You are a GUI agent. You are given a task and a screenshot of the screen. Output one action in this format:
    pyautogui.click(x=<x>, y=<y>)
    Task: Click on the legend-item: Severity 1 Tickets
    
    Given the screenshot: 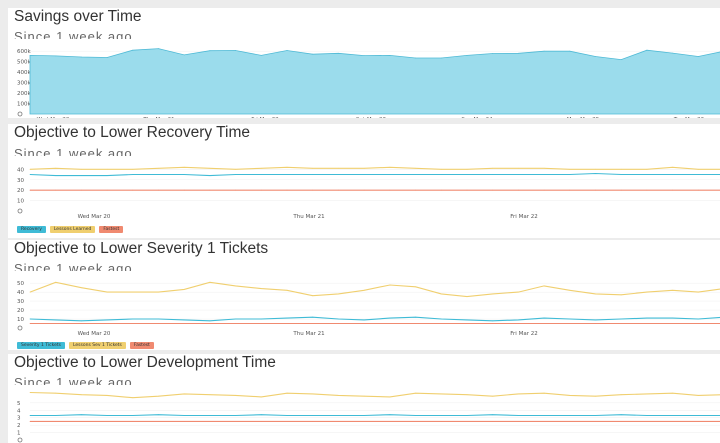 What is the action you would take?
    pyautogui.click(x=41, y=345)
    